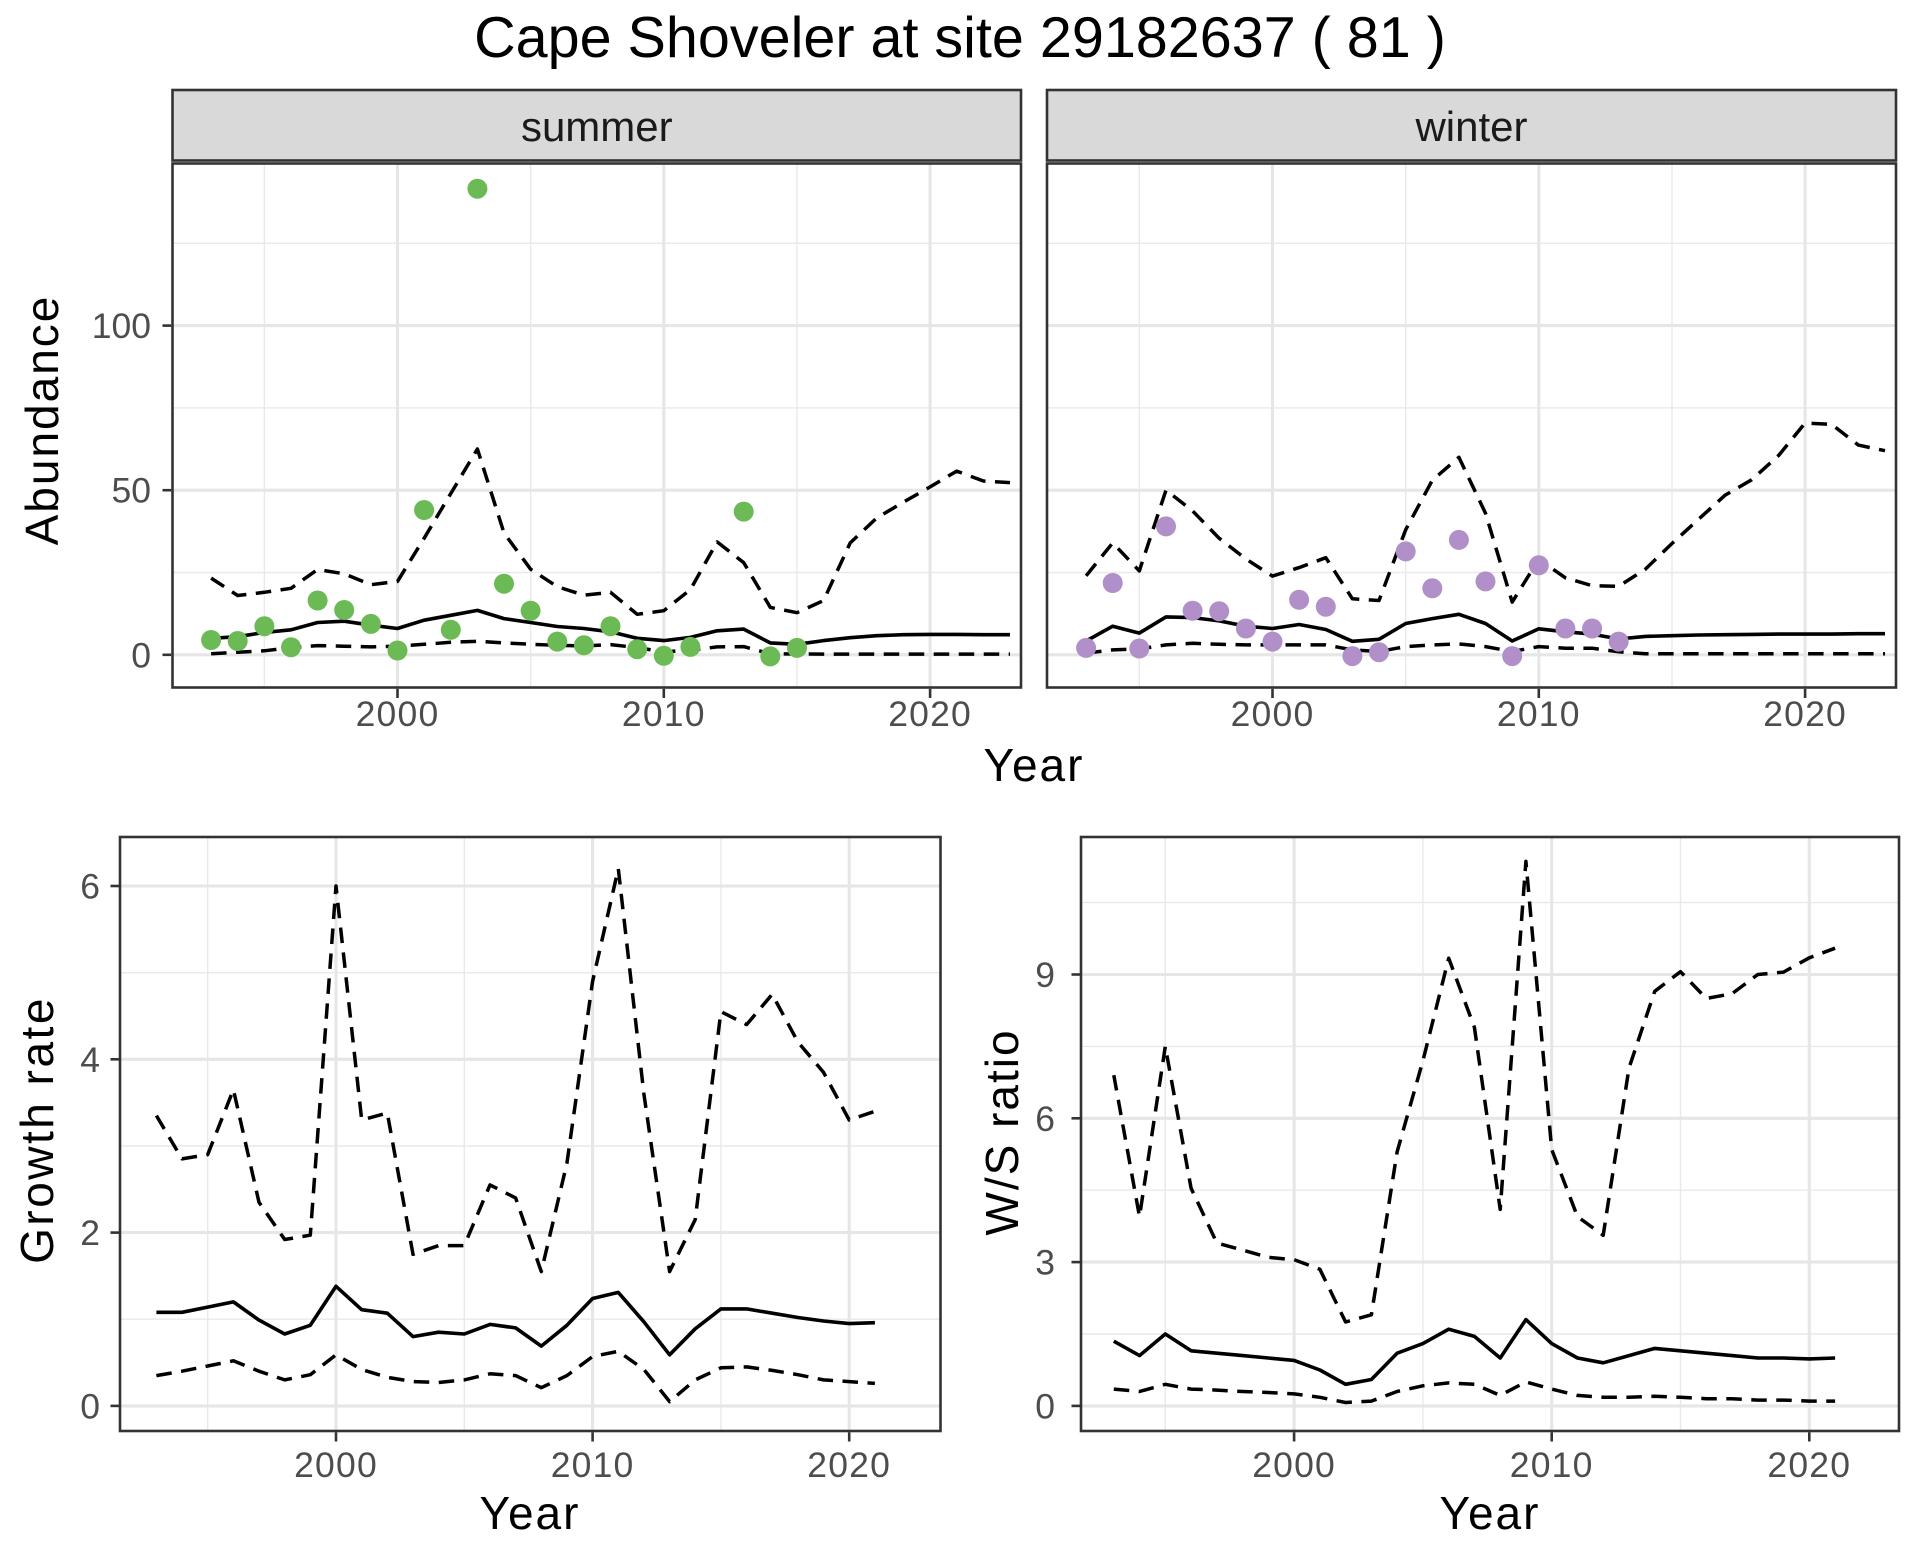 This screenshot has width=1920, height=1565. I want to click on svg-text: 50, so click(132, 491).